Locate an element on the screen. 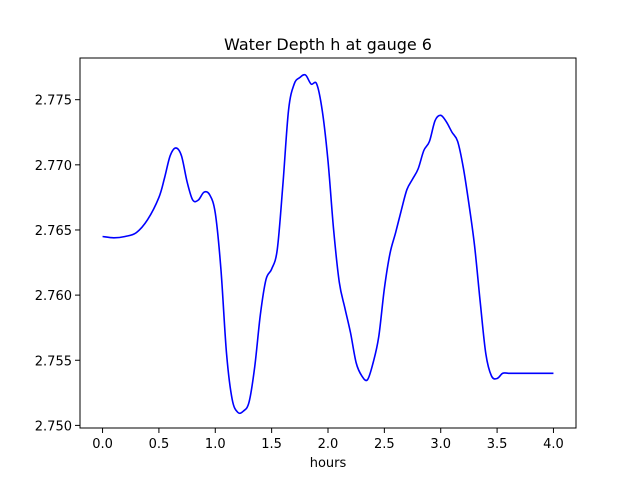  x-axis-label: hours is located at coordinates (328, 463).